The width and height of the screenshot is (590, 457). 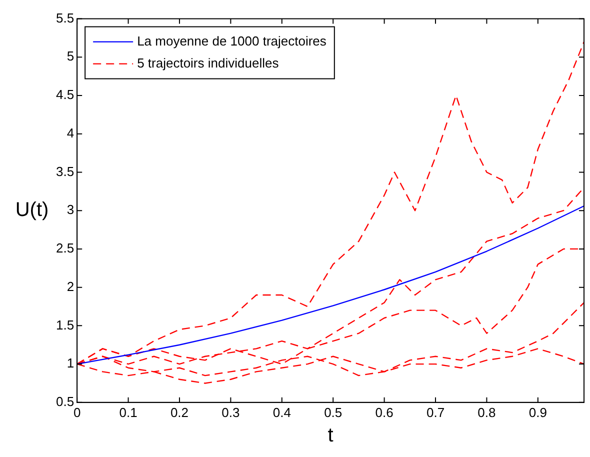 I want to click on y-tick-label: 1, so click(x=70, y=363).